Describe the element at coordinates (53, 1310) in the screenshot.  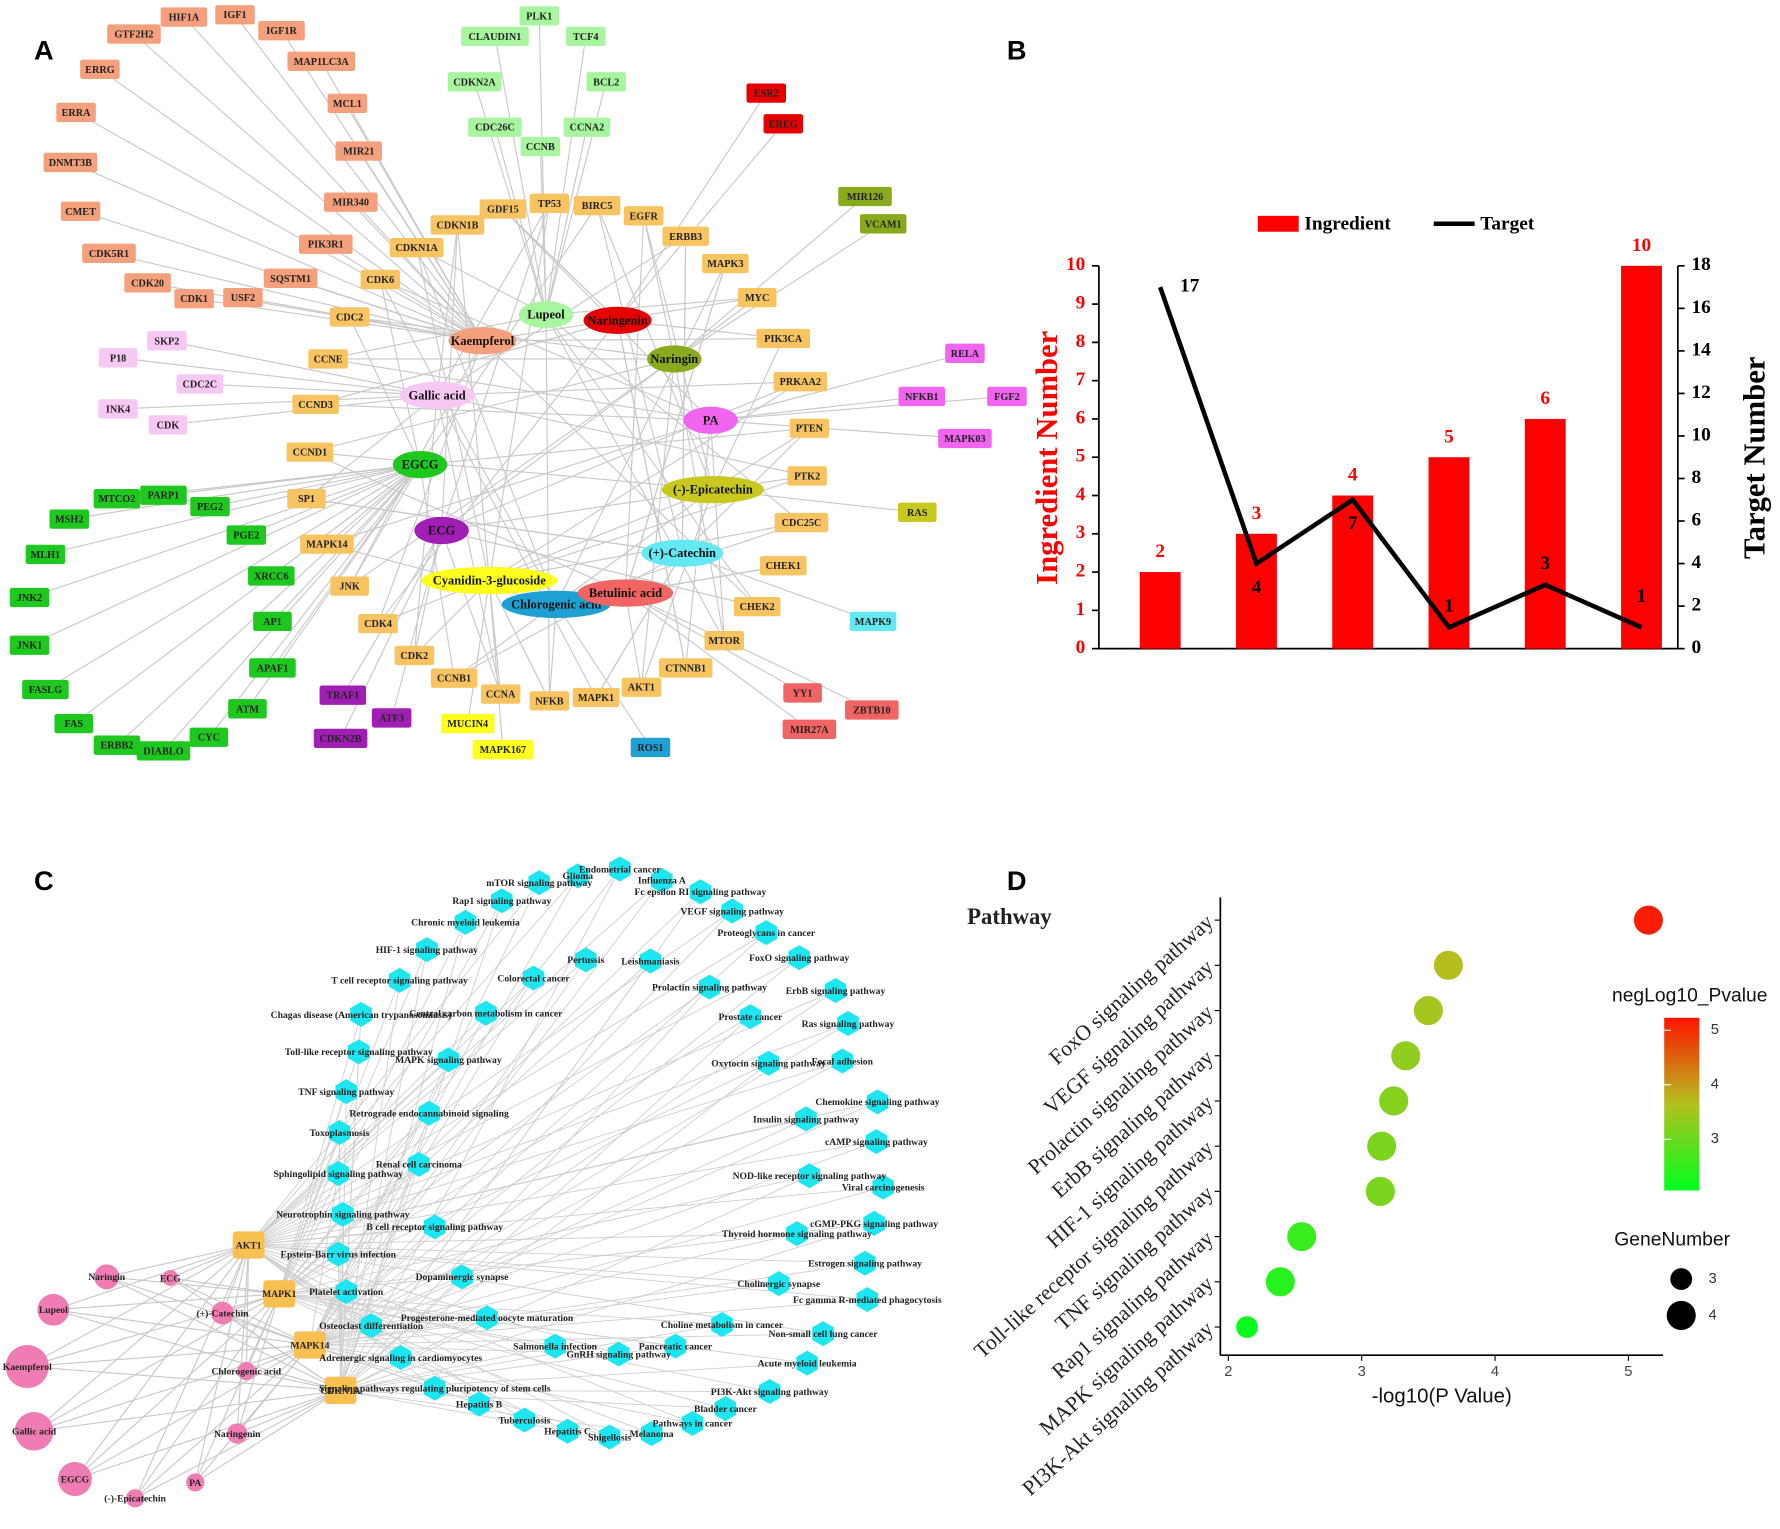
I see `compound-label: Lupeol` at that location.